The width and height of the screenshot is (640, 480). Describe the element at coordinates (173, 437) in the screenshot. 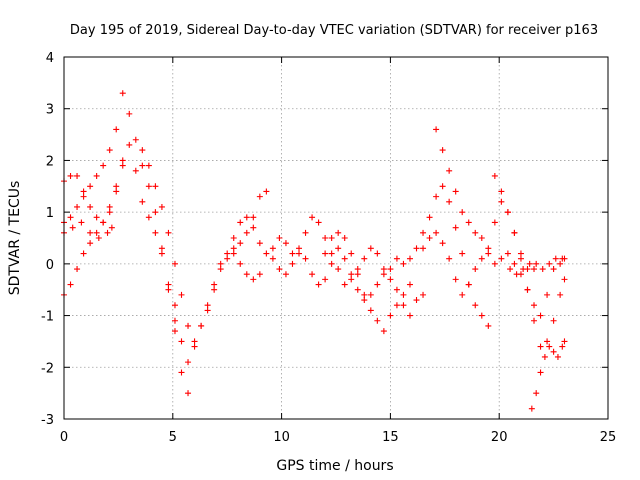

I see `x-tick-label: 5` at that location.